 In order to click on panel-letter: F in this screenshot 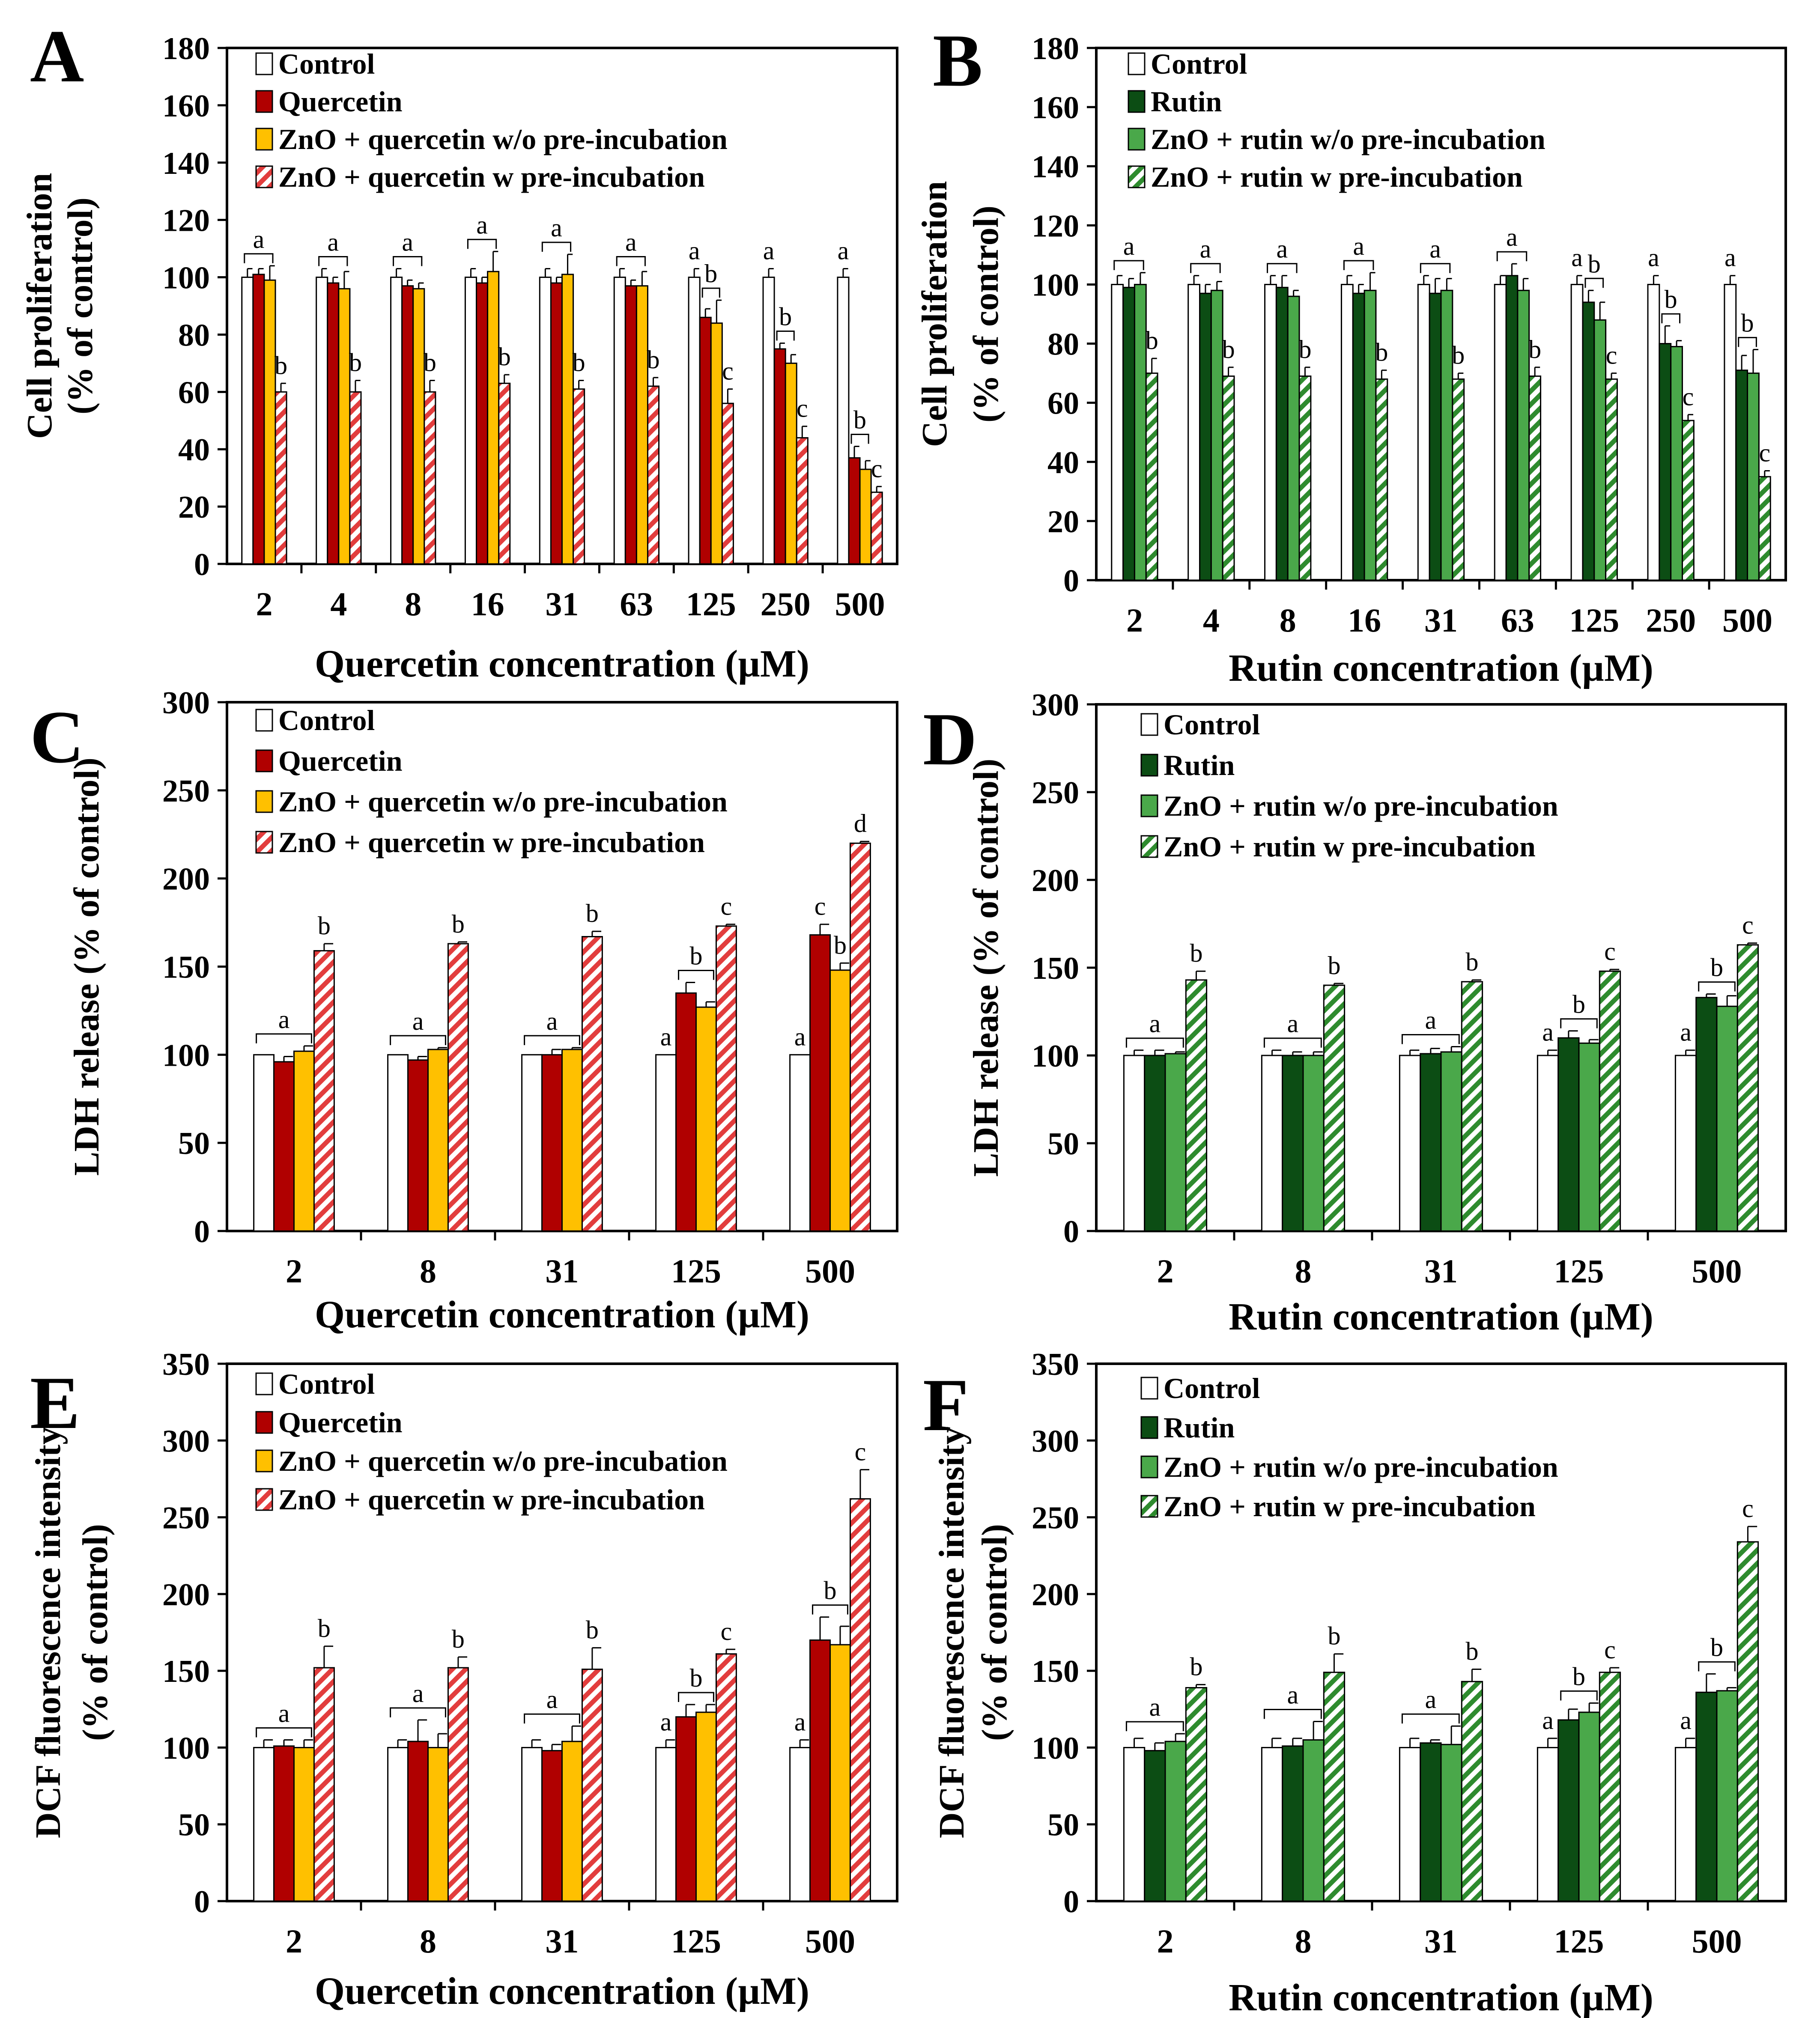, I will do `click(946, 1404)`.